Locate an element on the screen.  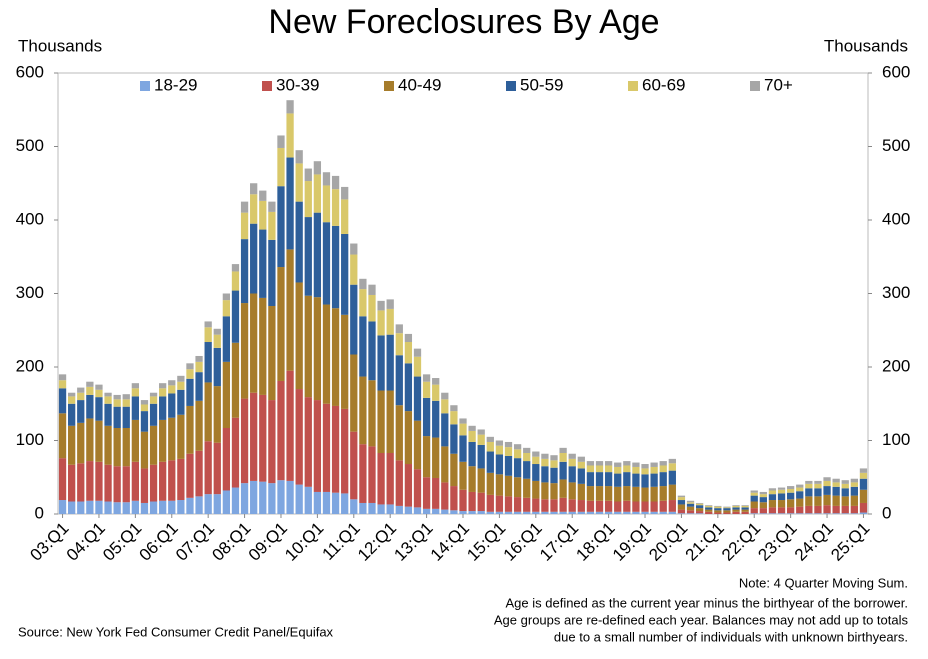
x-tick-label: 11:Q1 is located at coordinates (340, 541).